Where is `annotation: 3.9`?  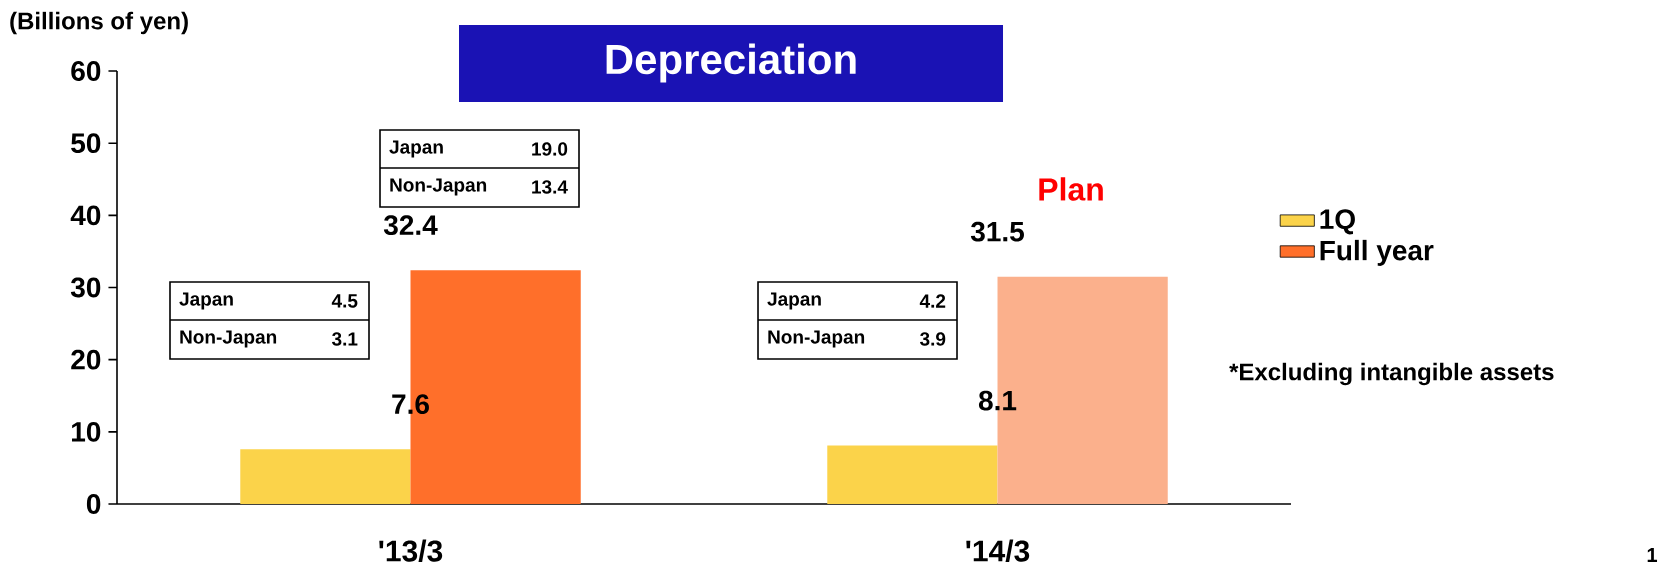
annotation: 3.9 is located at coordinates (932, 339).